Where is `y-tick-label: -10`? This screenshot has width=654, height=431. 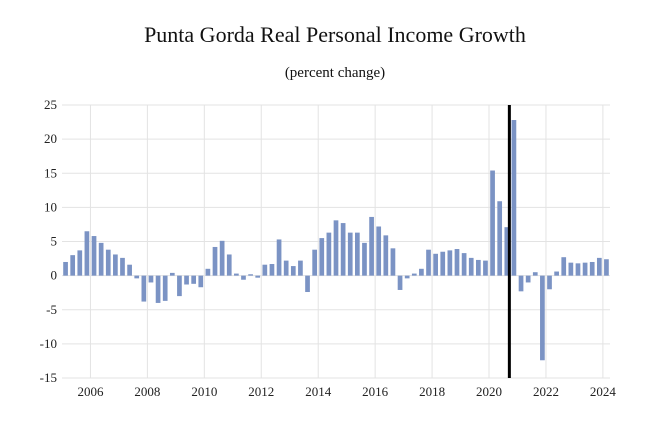
y-tick-label: -10 is located at coordinates (48, 343).